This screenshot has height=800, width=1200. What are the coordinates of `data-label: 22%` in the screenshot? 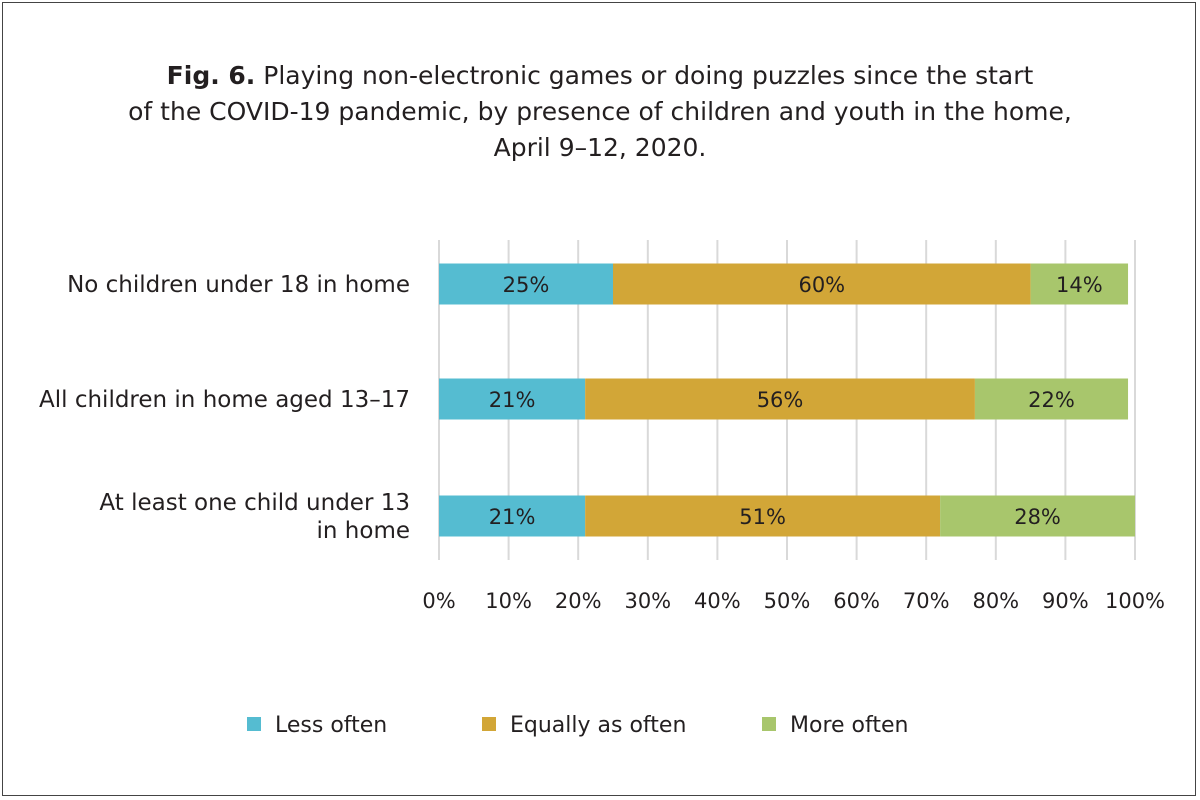 It's located at (1051, 400).